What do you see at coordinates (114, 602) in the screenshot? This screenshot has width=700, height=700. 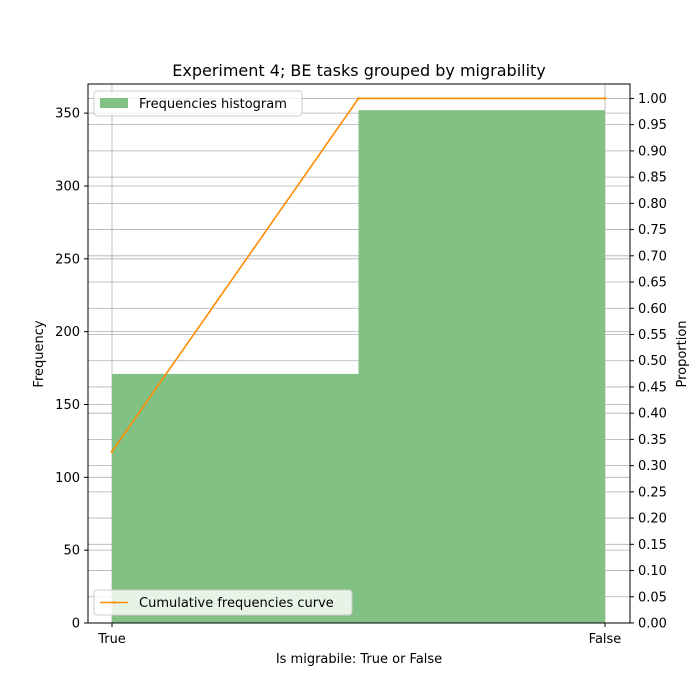 I see `legend-cumulative-marker` at bounding box center [114, 602].